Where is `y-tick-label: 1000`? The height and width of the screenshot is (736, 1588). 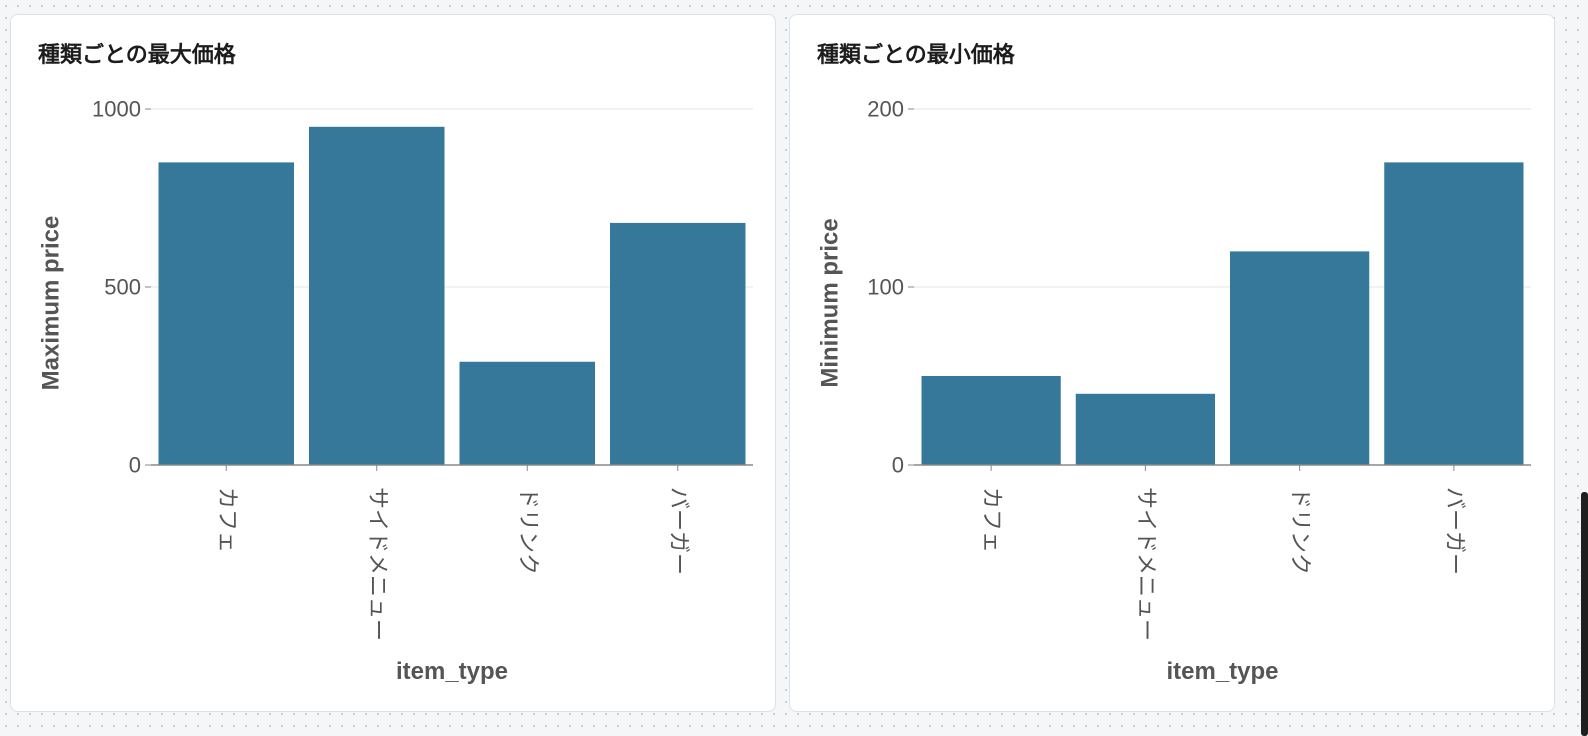 y-tick-label: 1000 is located at coordinates (116, 109).